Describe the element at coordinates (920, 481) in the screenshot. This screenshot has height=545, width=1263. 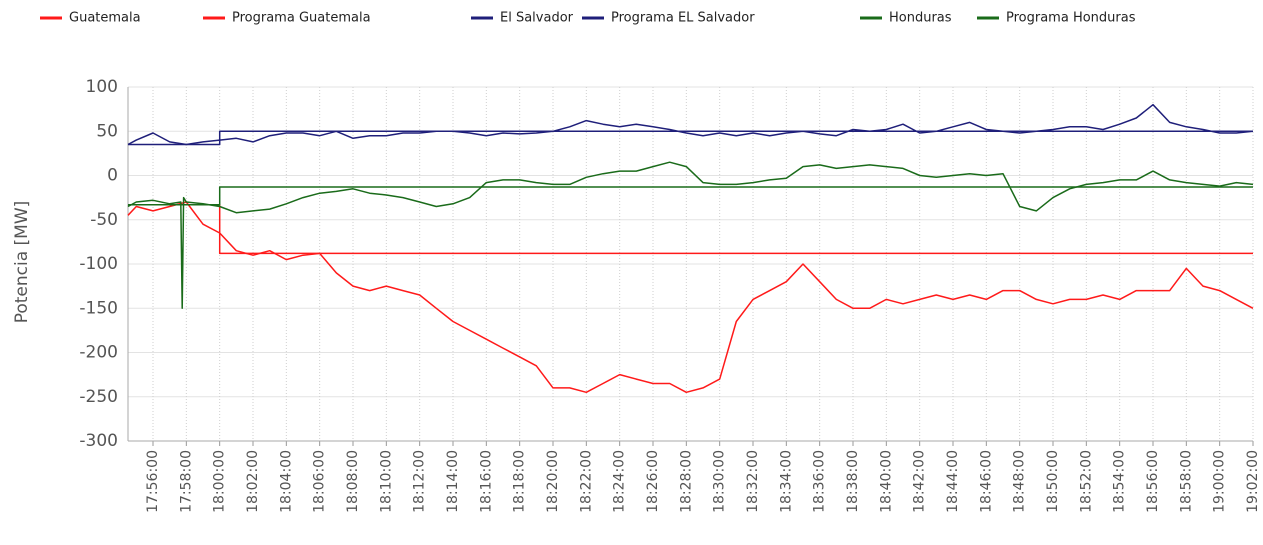
I see `x-tick-label: 18:42:00` at that location.